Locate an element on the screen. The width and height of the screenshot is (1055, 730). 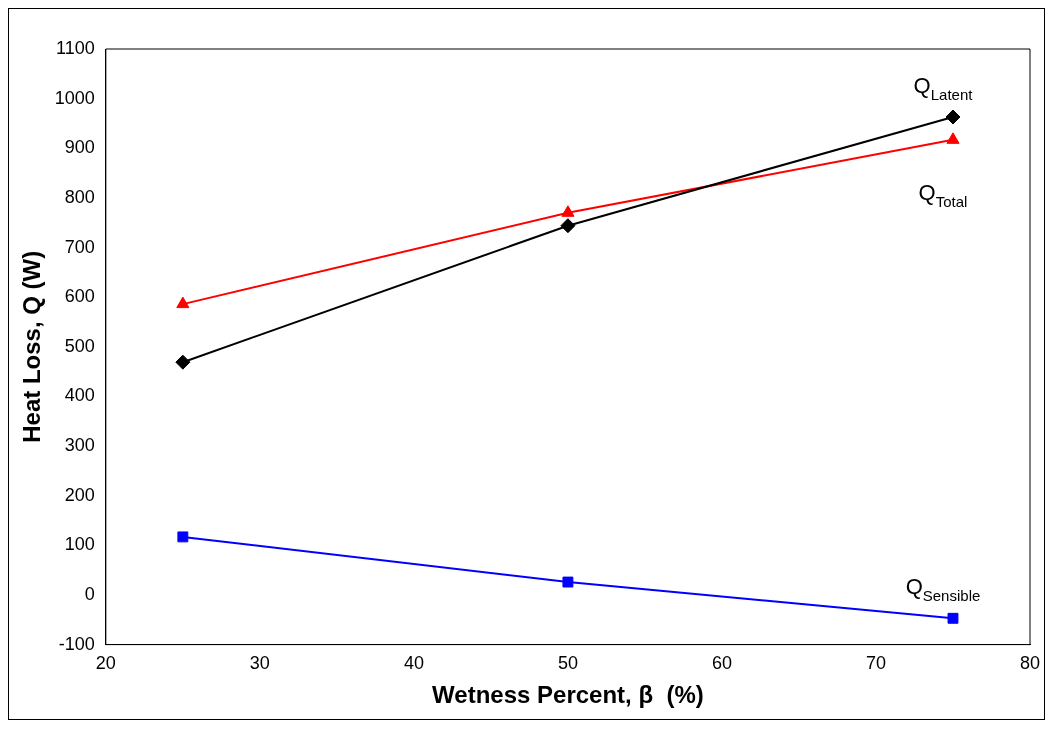
y-tick-label: 500 is located at coordinates (79, 345).